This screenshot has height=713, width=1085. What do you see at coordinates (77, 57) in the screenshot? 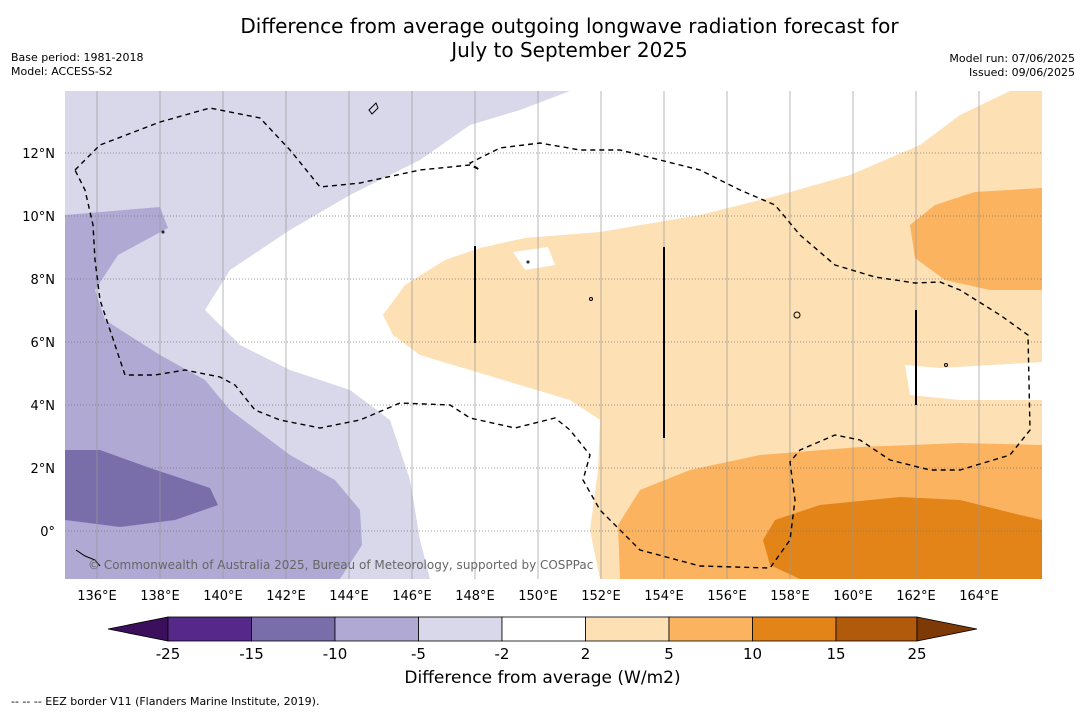
I see `base-period: Base period: 1981-2018` at bounding box center [77, 57].